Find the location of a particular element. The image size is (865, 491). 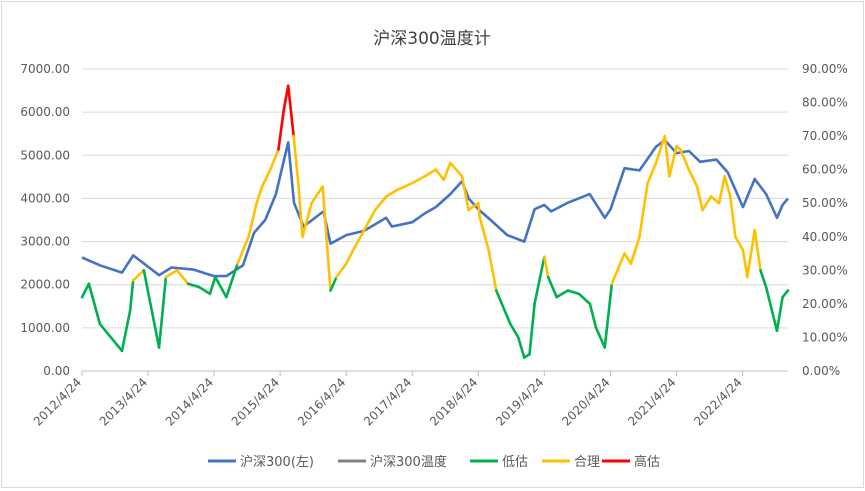

x-tick-label: 2021/4/24 is located at coordinates (651, 401).